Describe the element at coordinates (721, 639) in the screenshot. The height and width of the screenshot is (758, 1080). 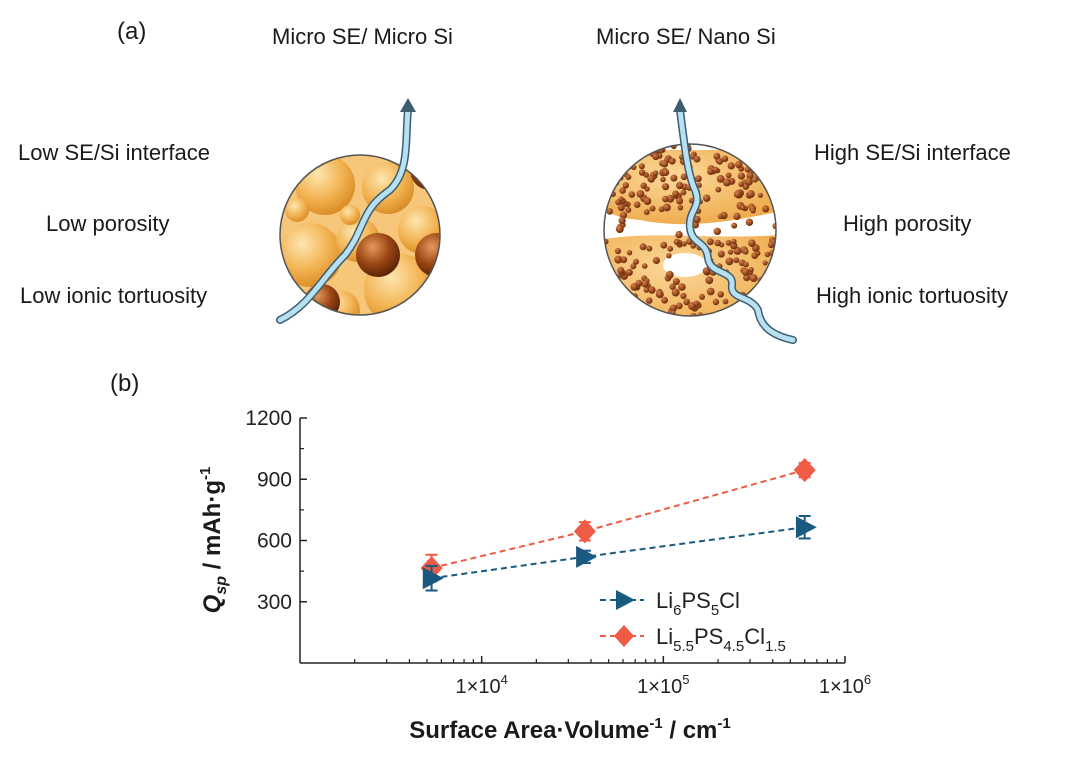
I see `legend-label: Li5.5PS4.5Cl1.5` at that location.